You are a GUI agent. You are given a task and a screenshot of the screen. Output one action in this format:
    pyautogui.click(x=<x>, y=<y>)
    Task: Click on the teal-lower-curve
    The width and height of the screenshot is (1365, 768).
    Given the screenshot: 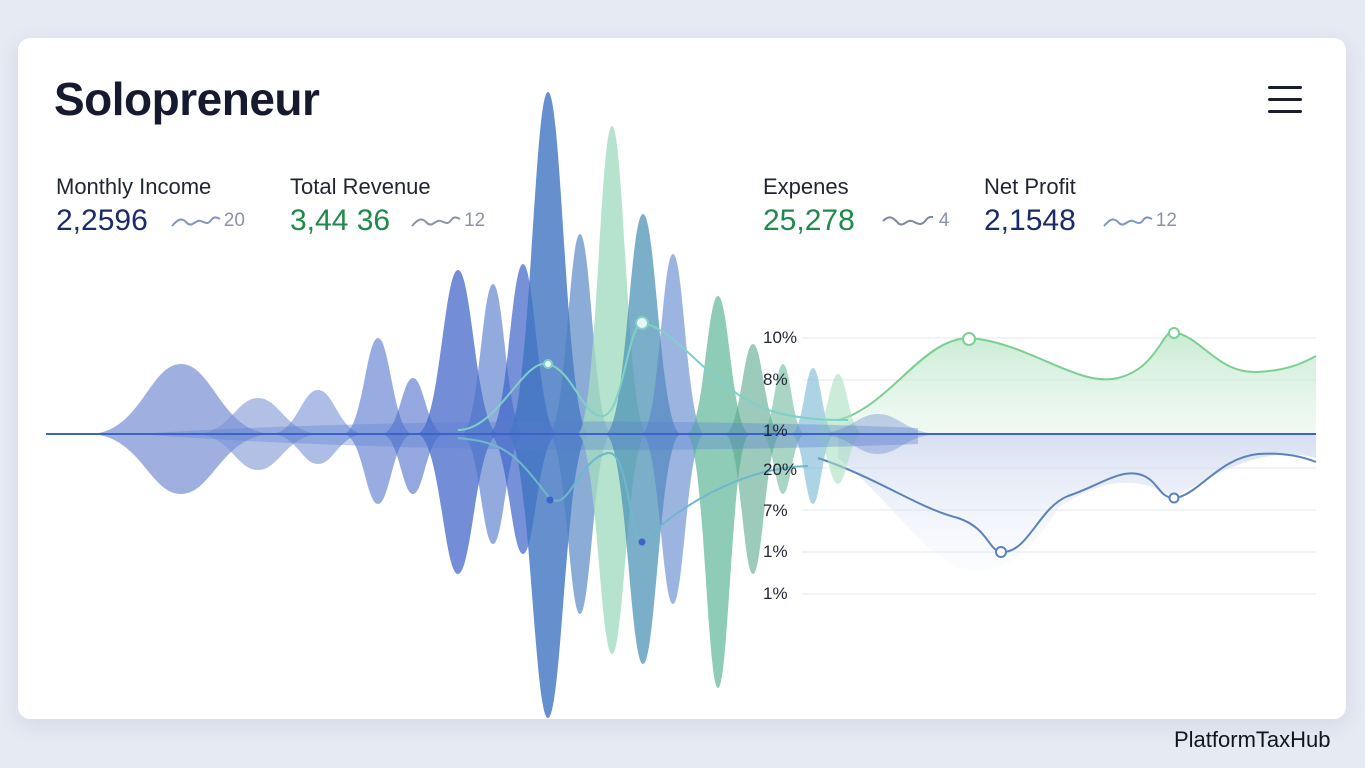 What is the action you would take?
    pyautogui.click(x=633, y=490)
    